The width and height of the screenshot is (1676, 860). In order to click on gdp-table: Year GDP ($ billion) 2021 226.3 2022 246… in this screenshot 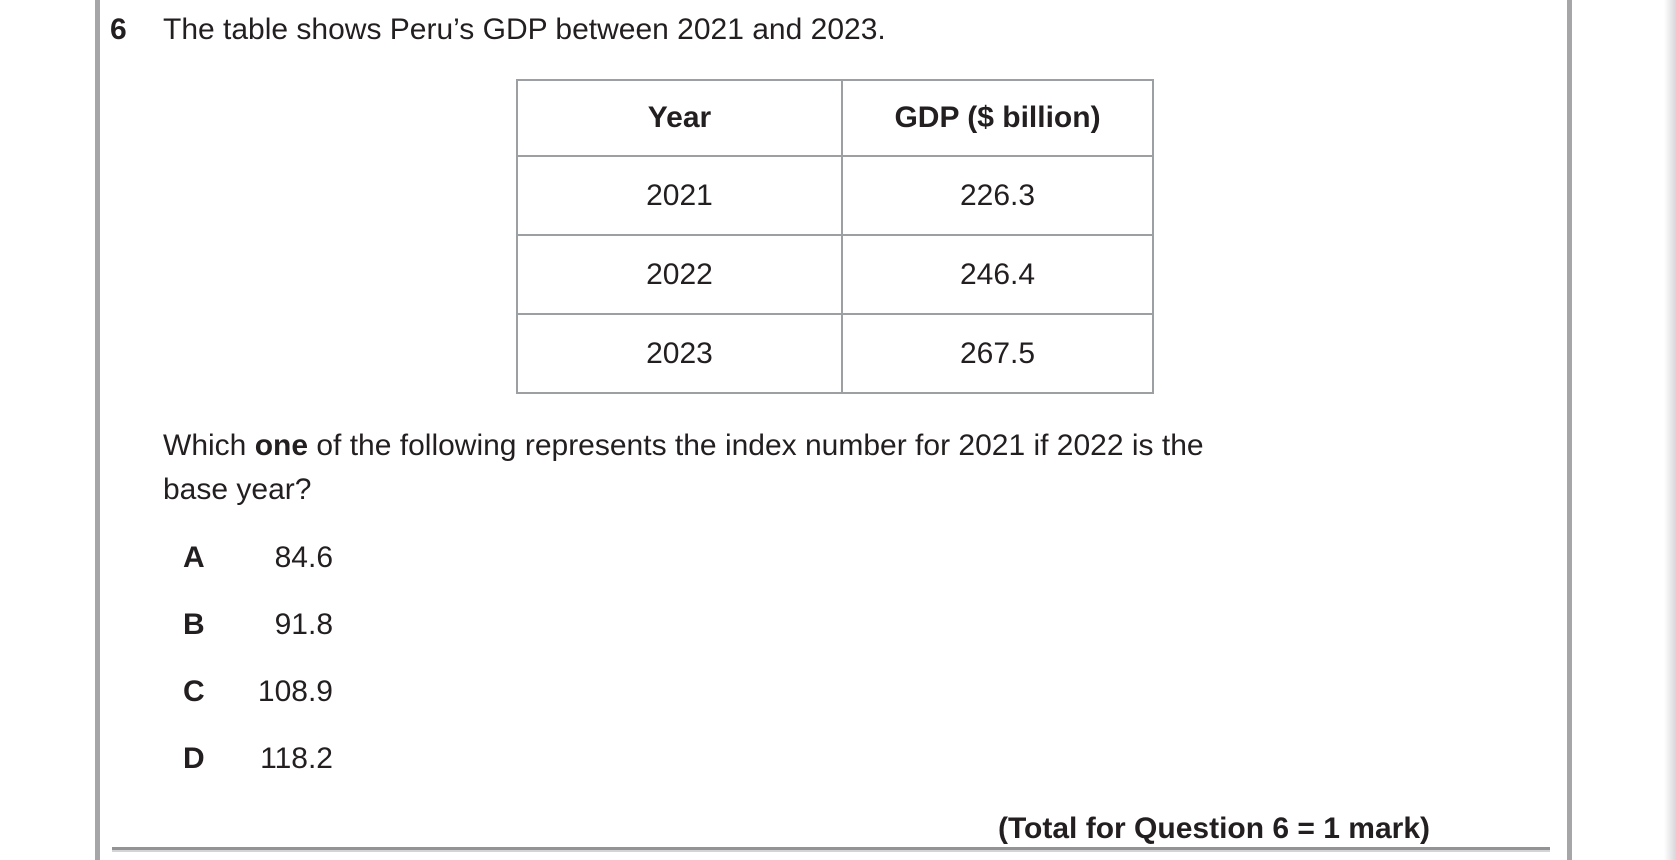, I will do `click(835, 236)`.